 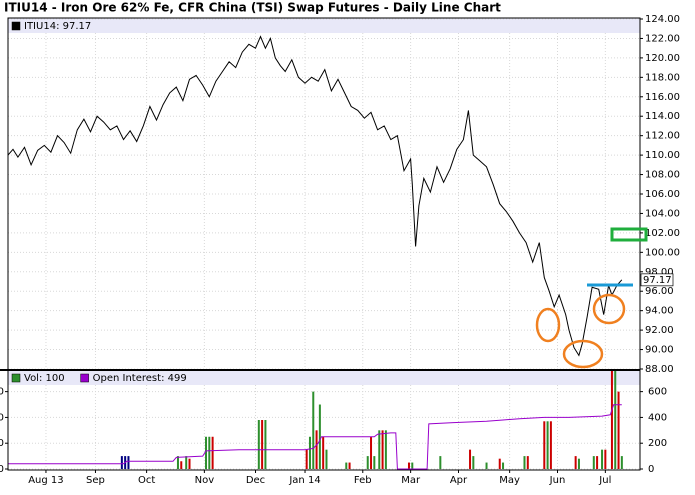 I want to click on y-tick-label: 92.00, so click(x=659, y=330).